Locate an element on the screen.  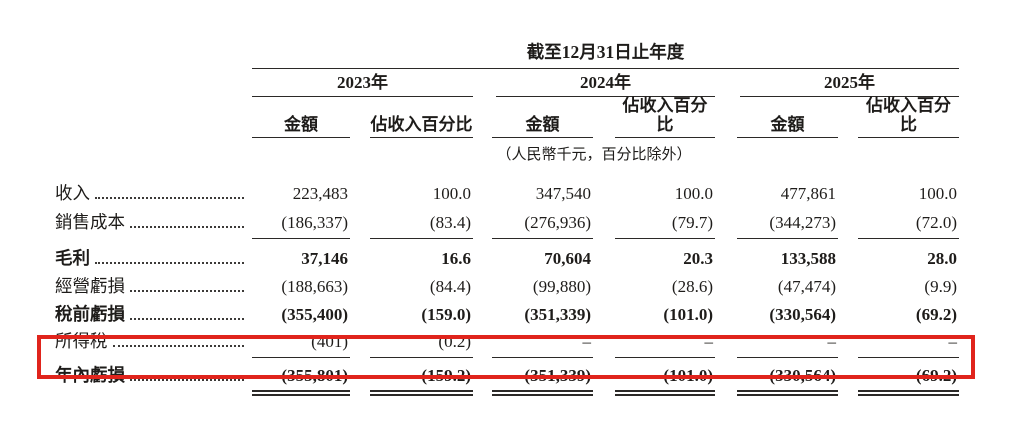
row-label: 經營虧損 is located at coordinates (90, 286).